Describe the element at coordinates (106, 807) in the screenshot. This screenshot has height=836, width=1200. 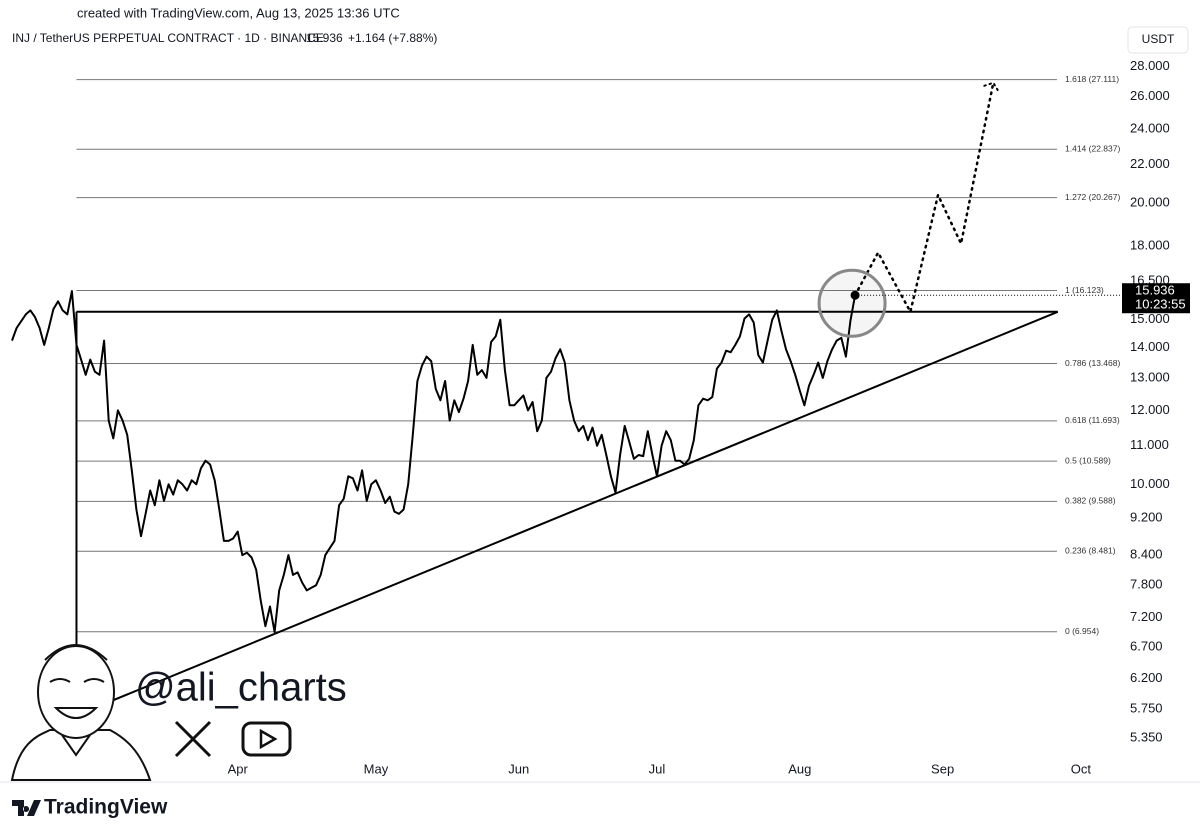
I see `brand: TradingView` at that location.